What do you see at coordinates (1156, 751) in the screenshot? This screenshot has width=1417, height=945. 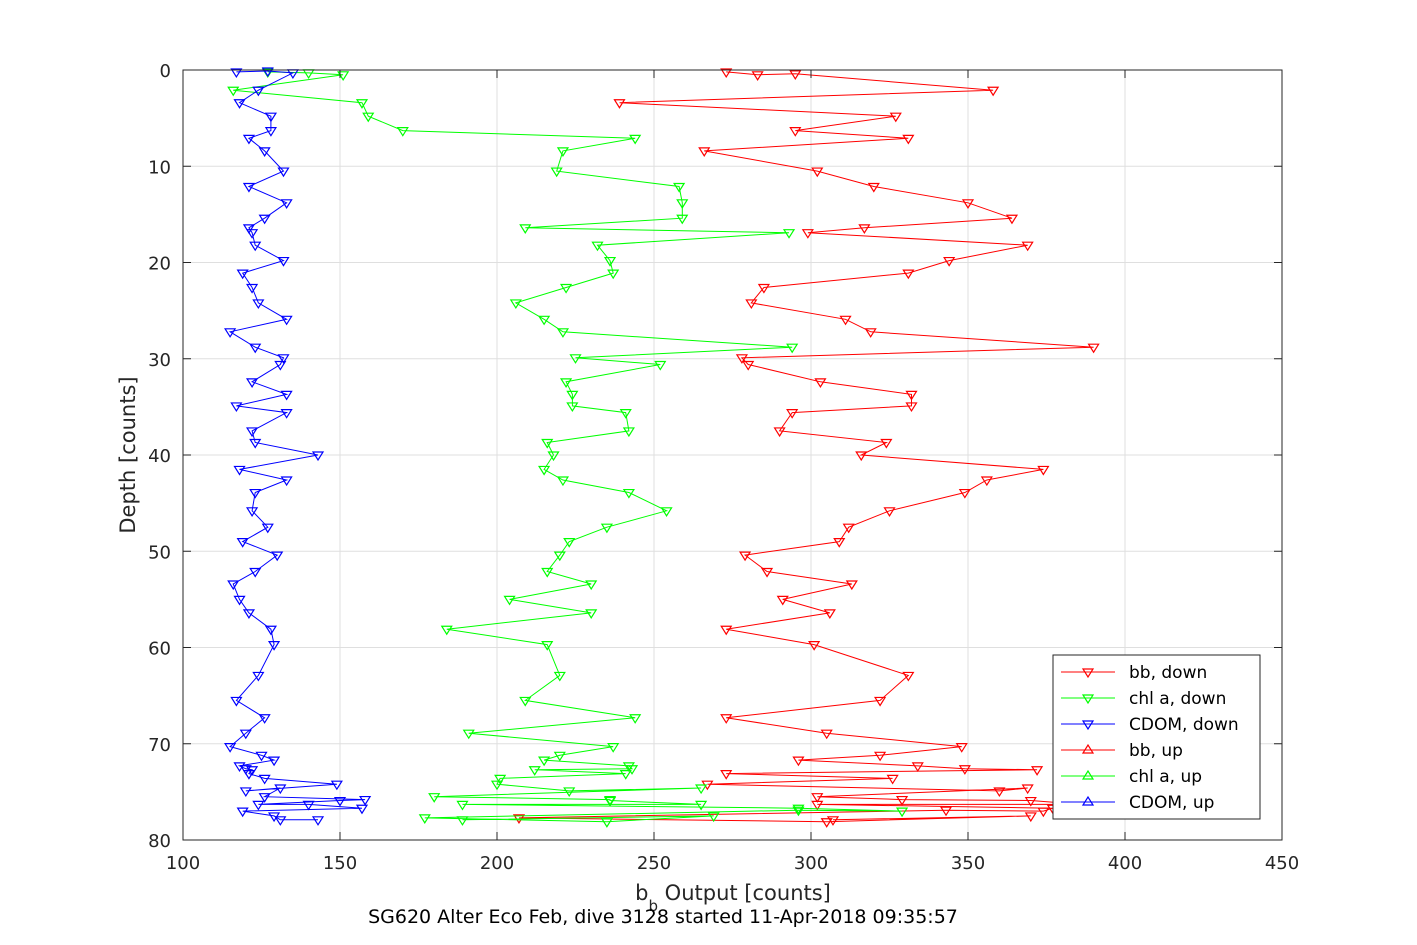 I see `legend-entry: bb, up` at bounding box center [1156, 751].